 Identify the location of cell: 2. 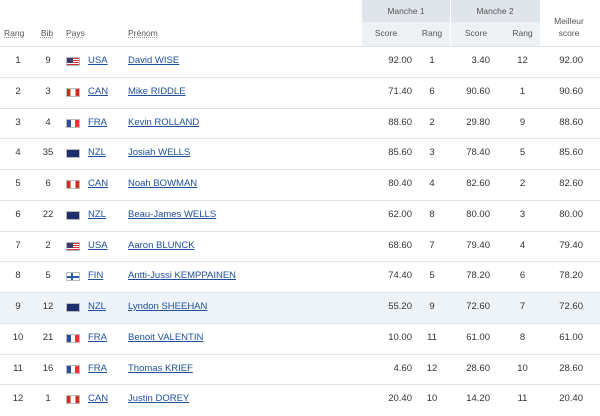
(522, 183).